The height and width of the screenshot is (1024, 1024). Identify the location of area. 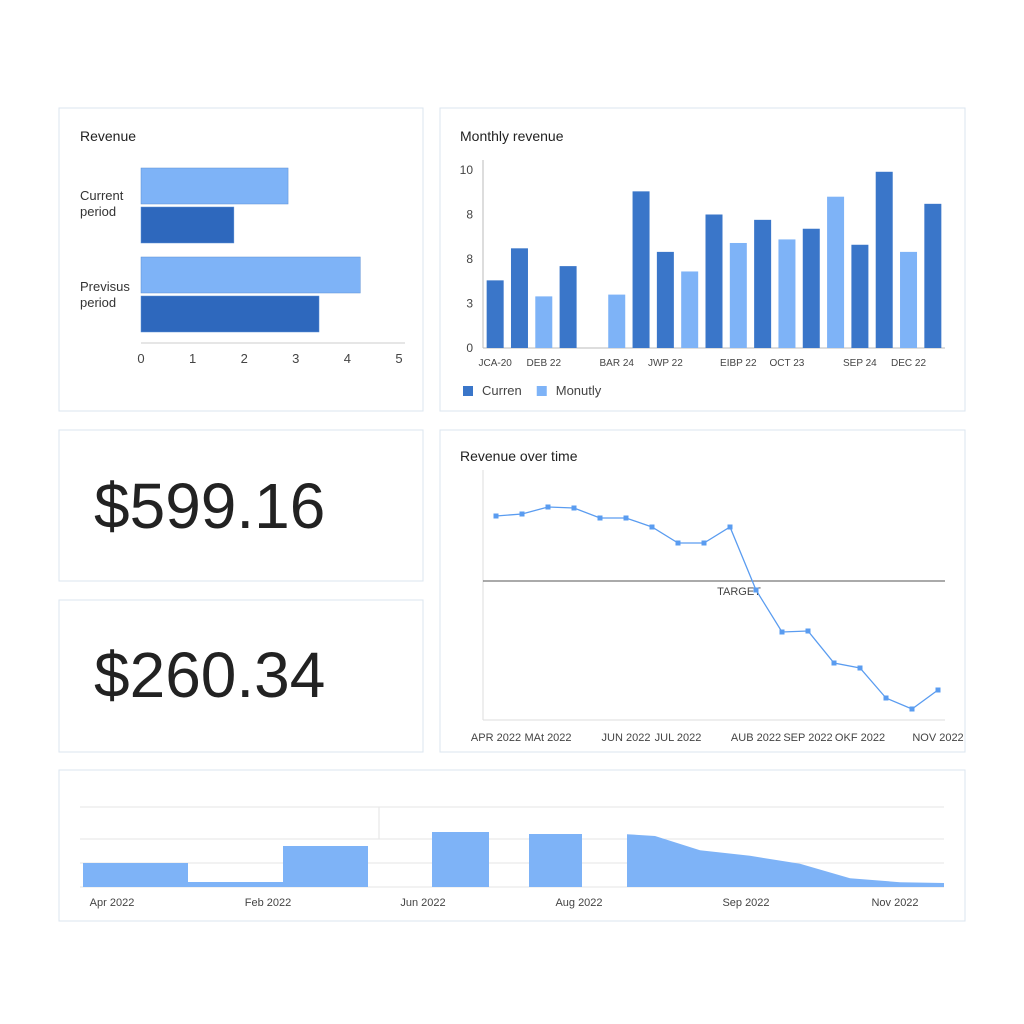
(785, 860).